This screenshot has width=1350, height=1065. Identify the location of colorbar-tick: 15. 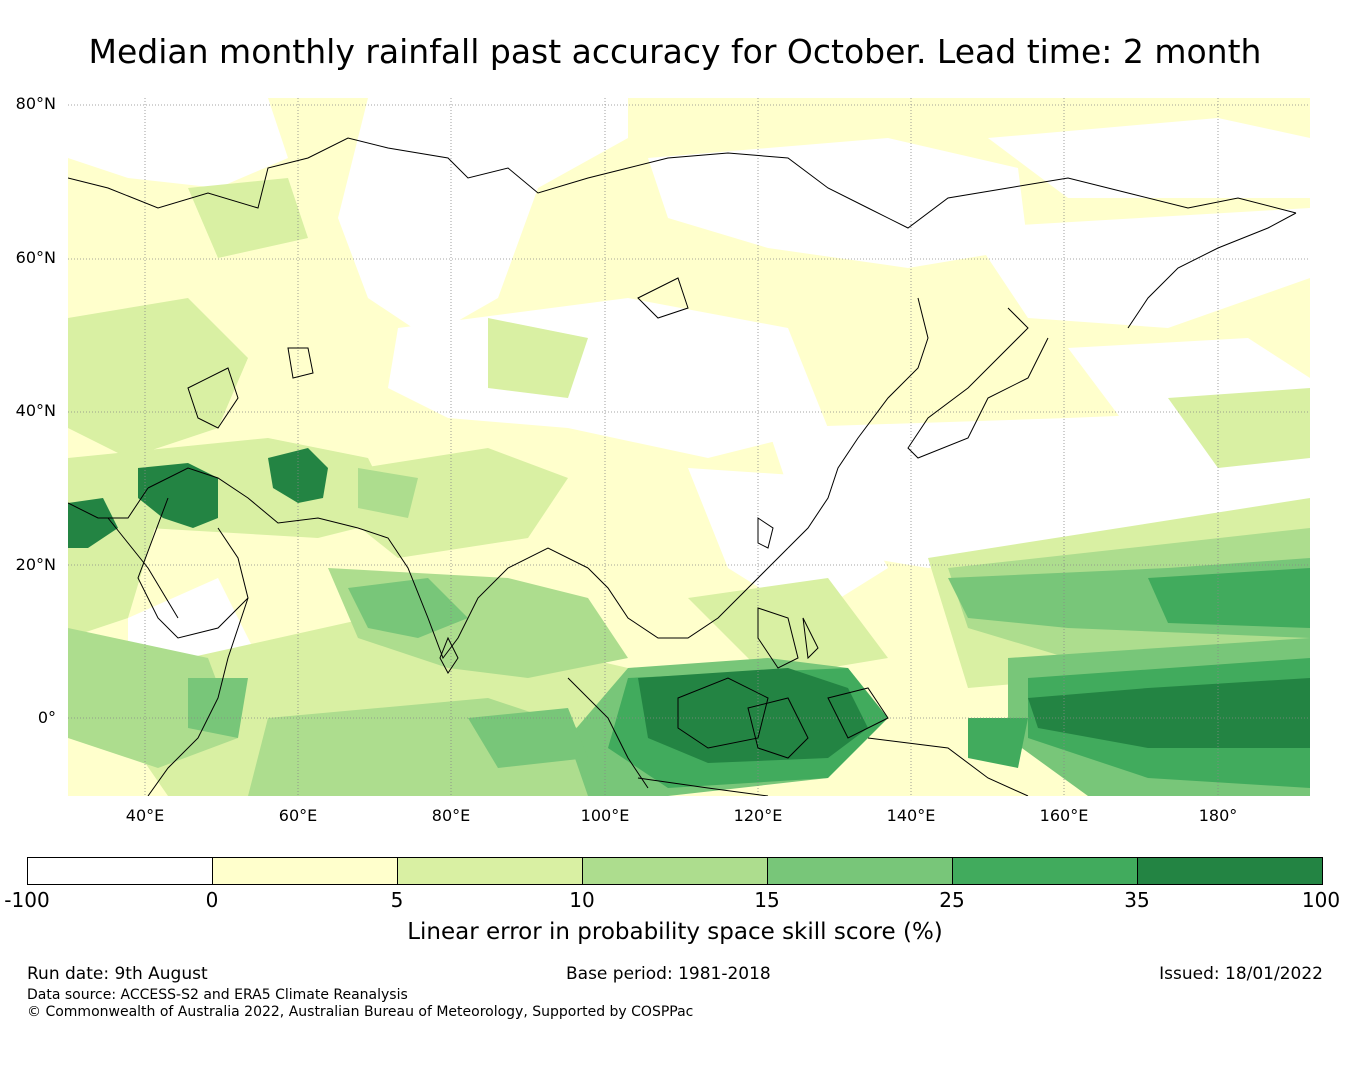
(767, 900).